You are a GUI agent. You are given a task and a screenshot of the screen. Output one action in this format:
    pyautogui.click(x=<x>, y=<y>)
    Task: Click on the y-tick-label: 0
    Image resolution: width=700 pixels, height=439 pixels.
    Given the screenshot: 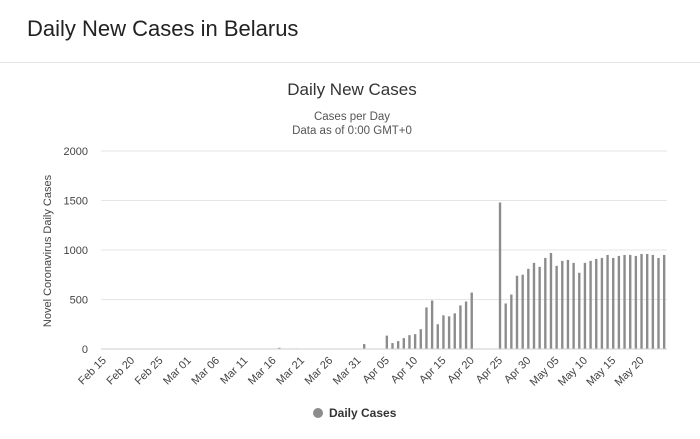 What is the action you would take?
    pyautogui.click(x=85, y=350)
    